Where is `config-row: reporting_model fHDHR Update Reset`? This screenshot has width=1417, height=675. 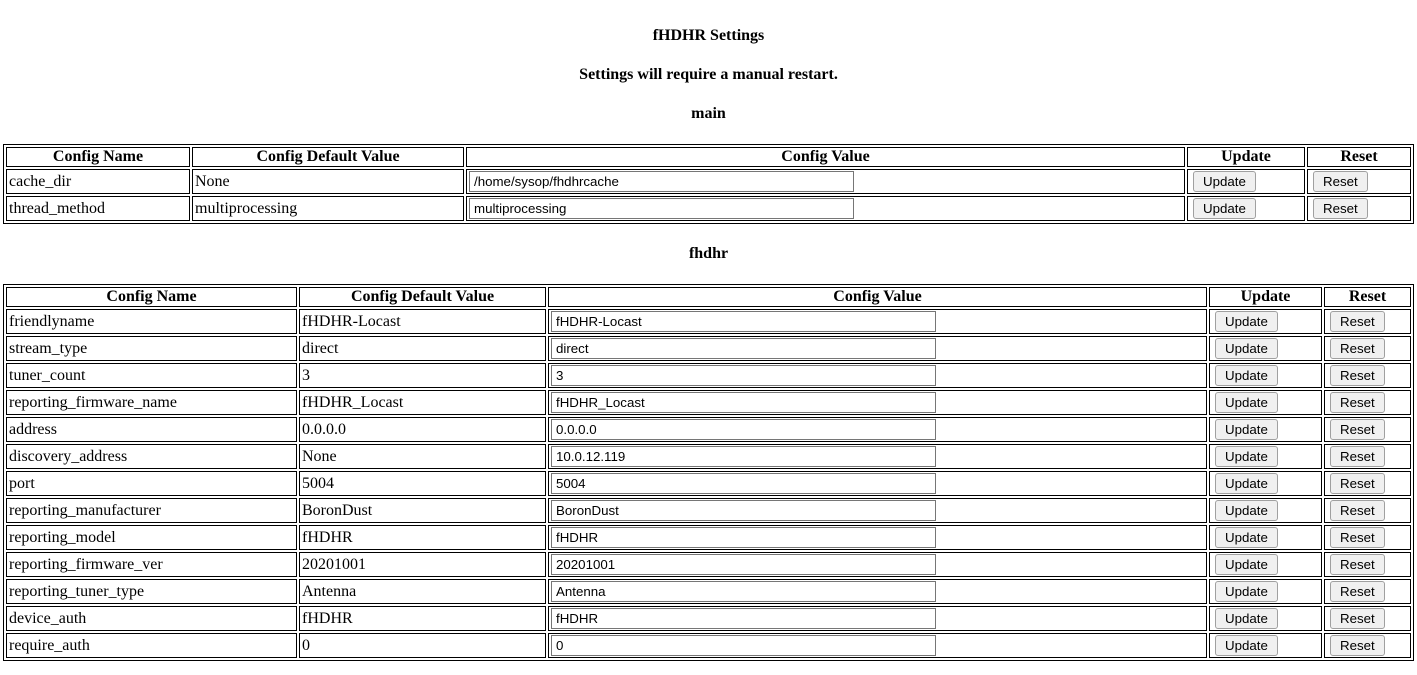
config-row: reporting_model fHDHR Update Reset is located at coordinates (708, 537).